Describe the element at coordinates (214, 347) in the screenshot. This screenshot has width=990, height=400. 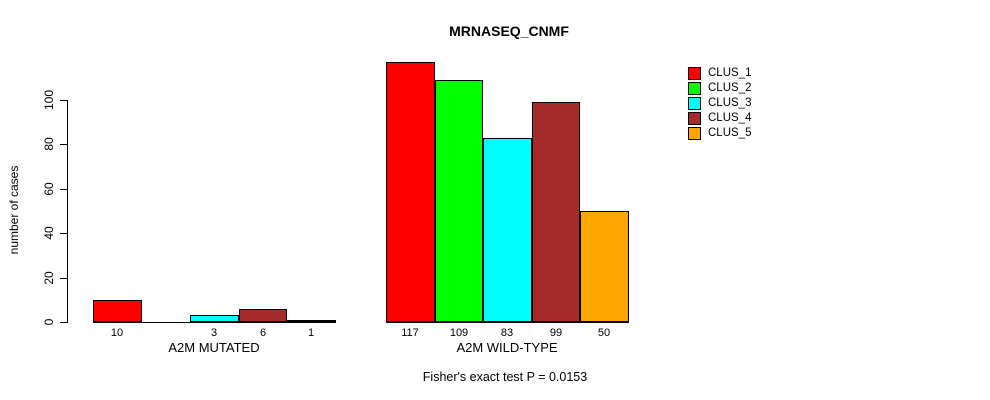
I see `x-group-label: A2M MUTATED` at that location.